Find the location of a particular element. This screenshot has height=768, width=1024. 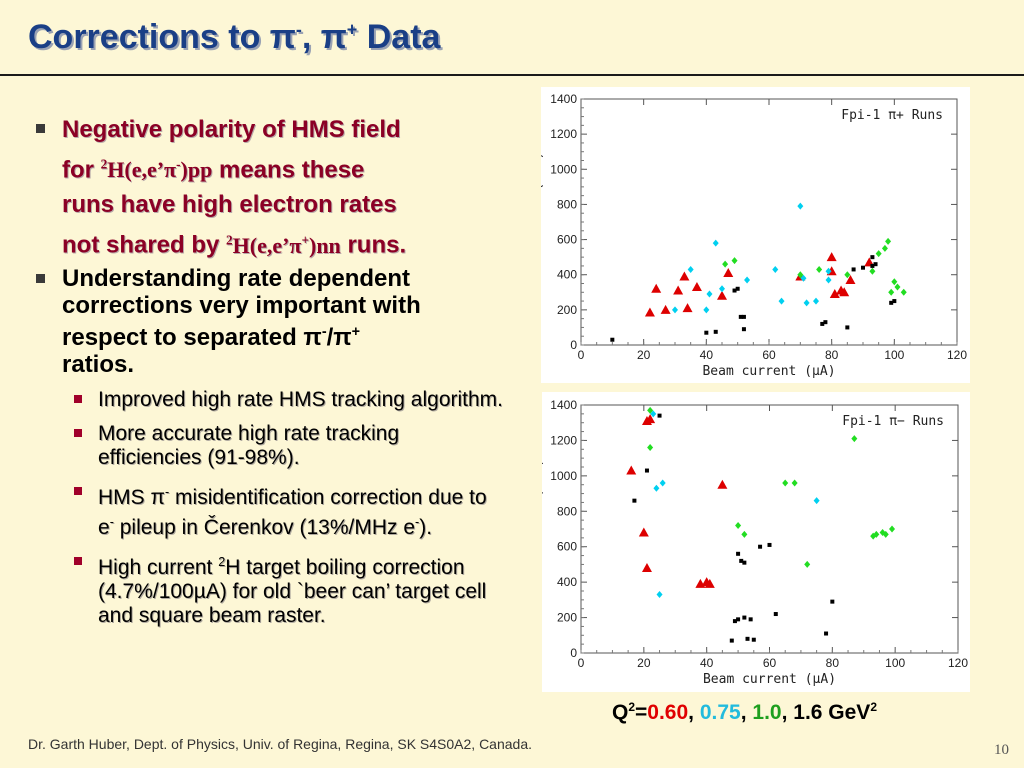

chart-title: Fpi-1 π+ Runs is located at coordinates (892, 115).